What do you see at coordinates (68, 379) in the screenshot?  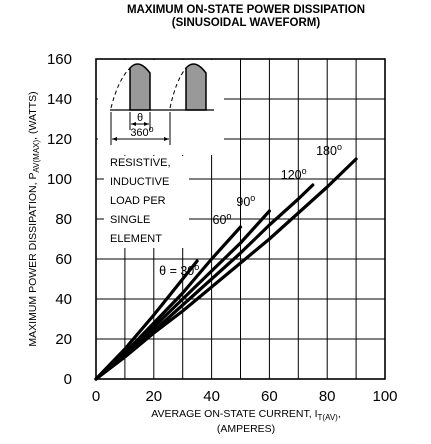 I see `y-tick-label: 0` at bounding box center [68, 379].